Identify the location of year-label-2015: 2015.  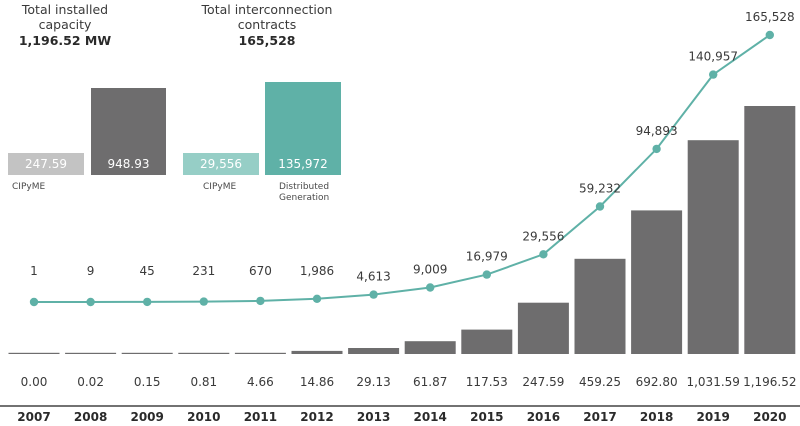
(486, 417).